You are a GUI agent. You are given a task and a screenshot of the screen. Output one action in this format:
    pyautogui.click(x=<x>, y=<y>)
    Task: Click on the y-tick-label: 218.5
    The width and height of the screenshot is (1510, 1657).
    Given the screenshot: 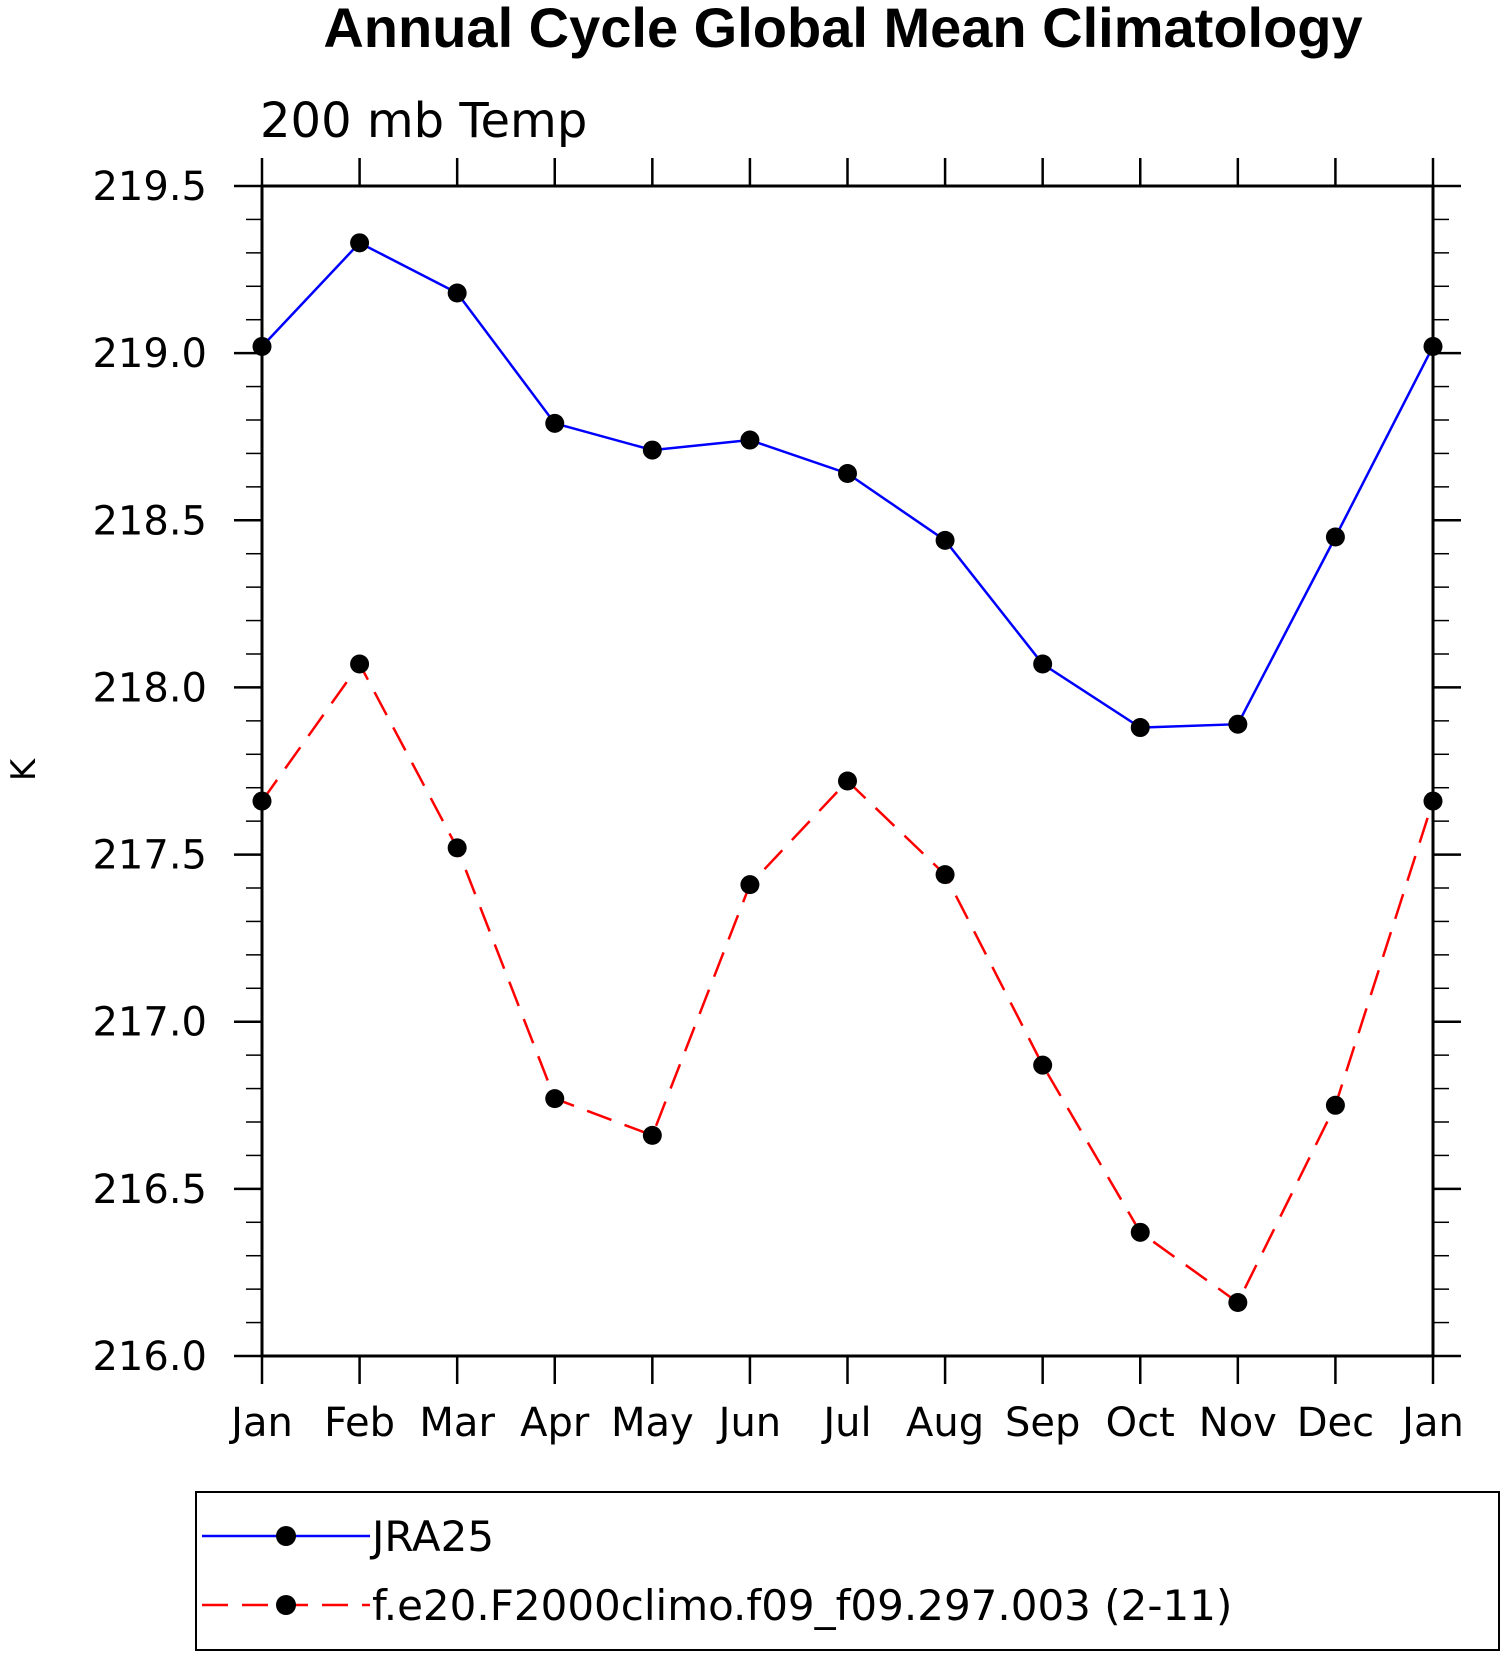 What is the action you would take?
    pyautogui.click(x=149, y=521)
    